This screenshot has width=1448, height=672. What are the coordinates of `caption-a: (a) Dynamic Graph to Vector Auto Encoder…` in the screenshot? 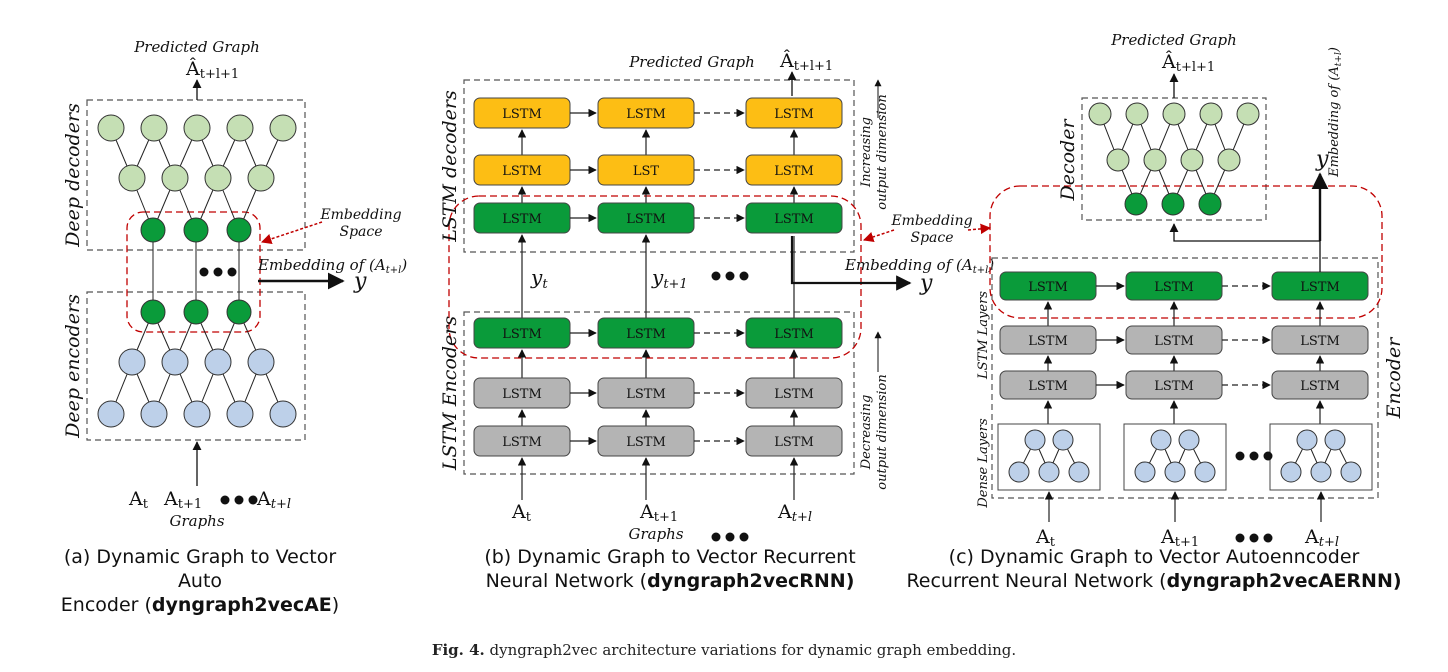 It's located at (200, 581).